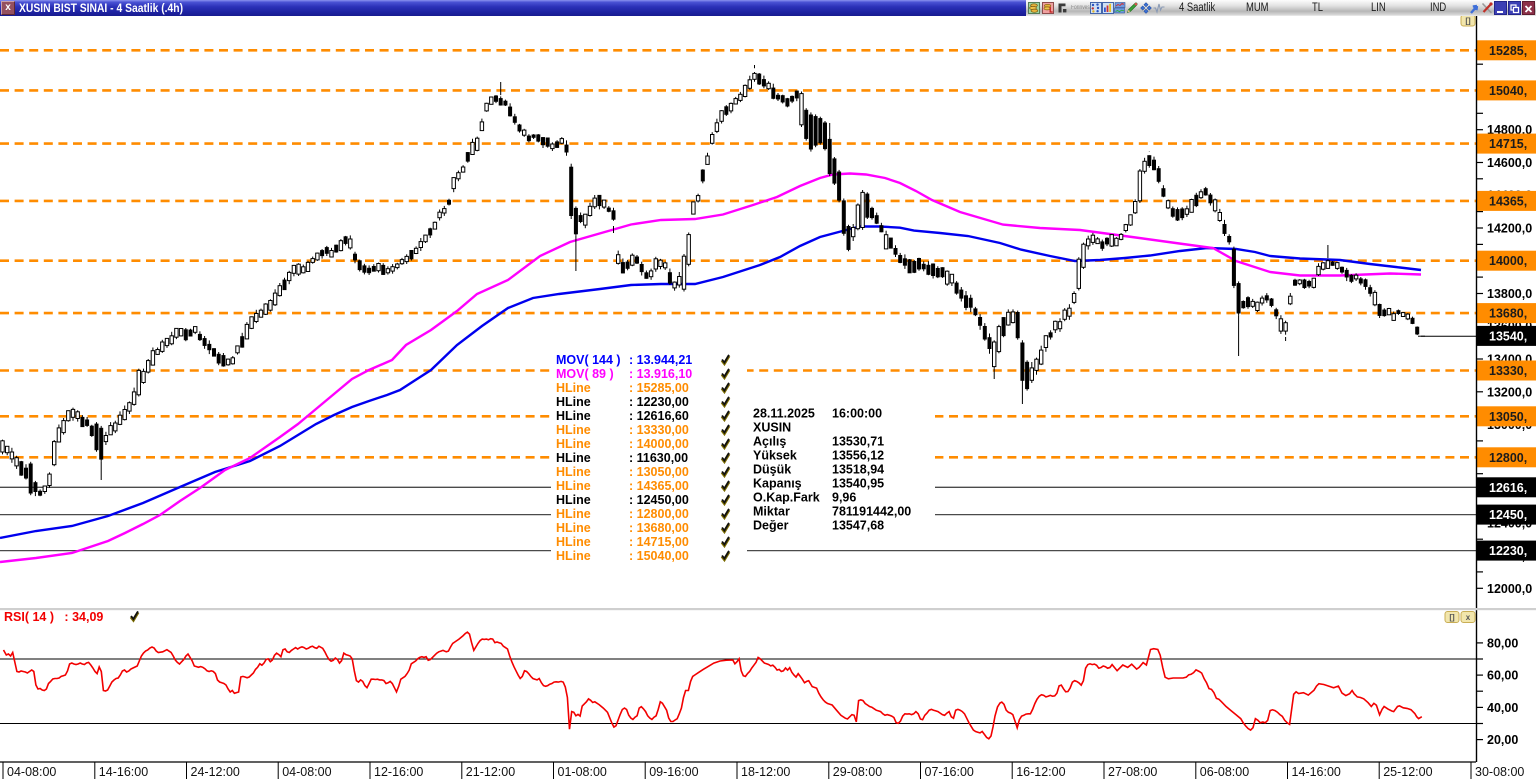 Image resolution: width=1536 pixels, height=782 pixels. I want to click on svg-text: 28.11.2025, so click(784, 414).